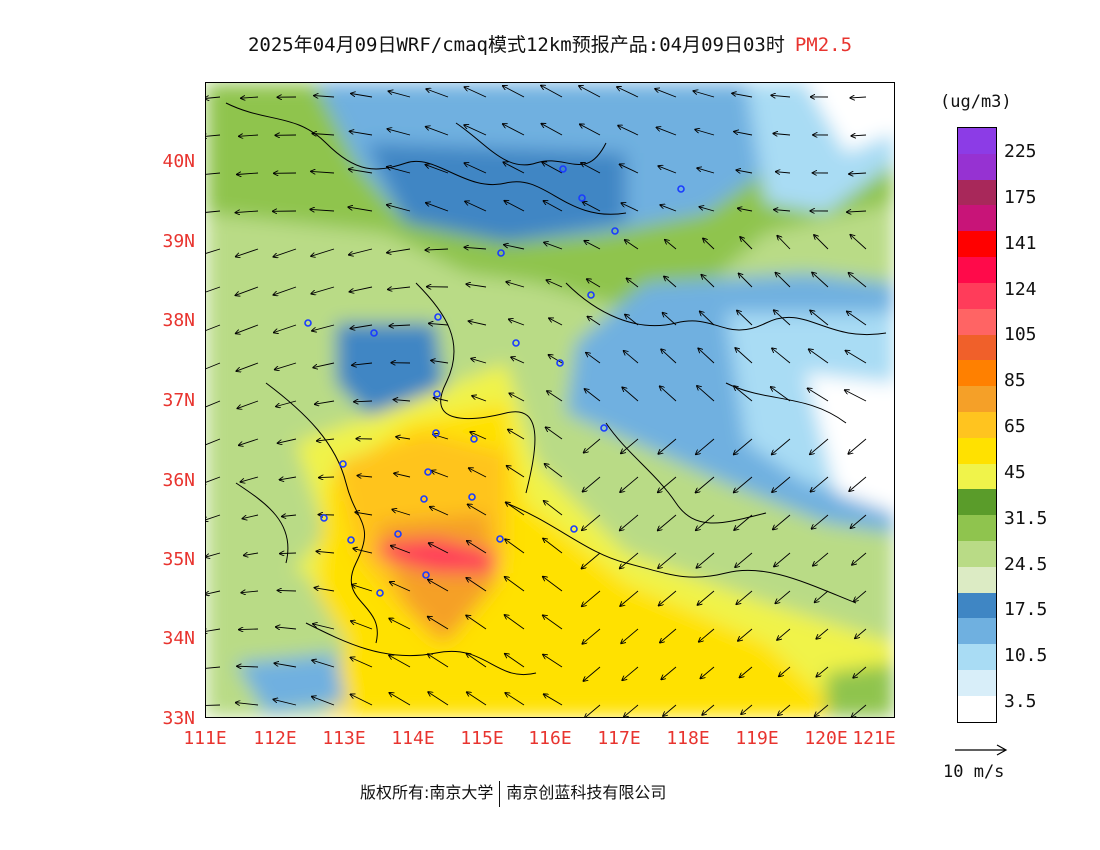  I want to click on legend-label-31-5: 31.5, so click(1026, 518).